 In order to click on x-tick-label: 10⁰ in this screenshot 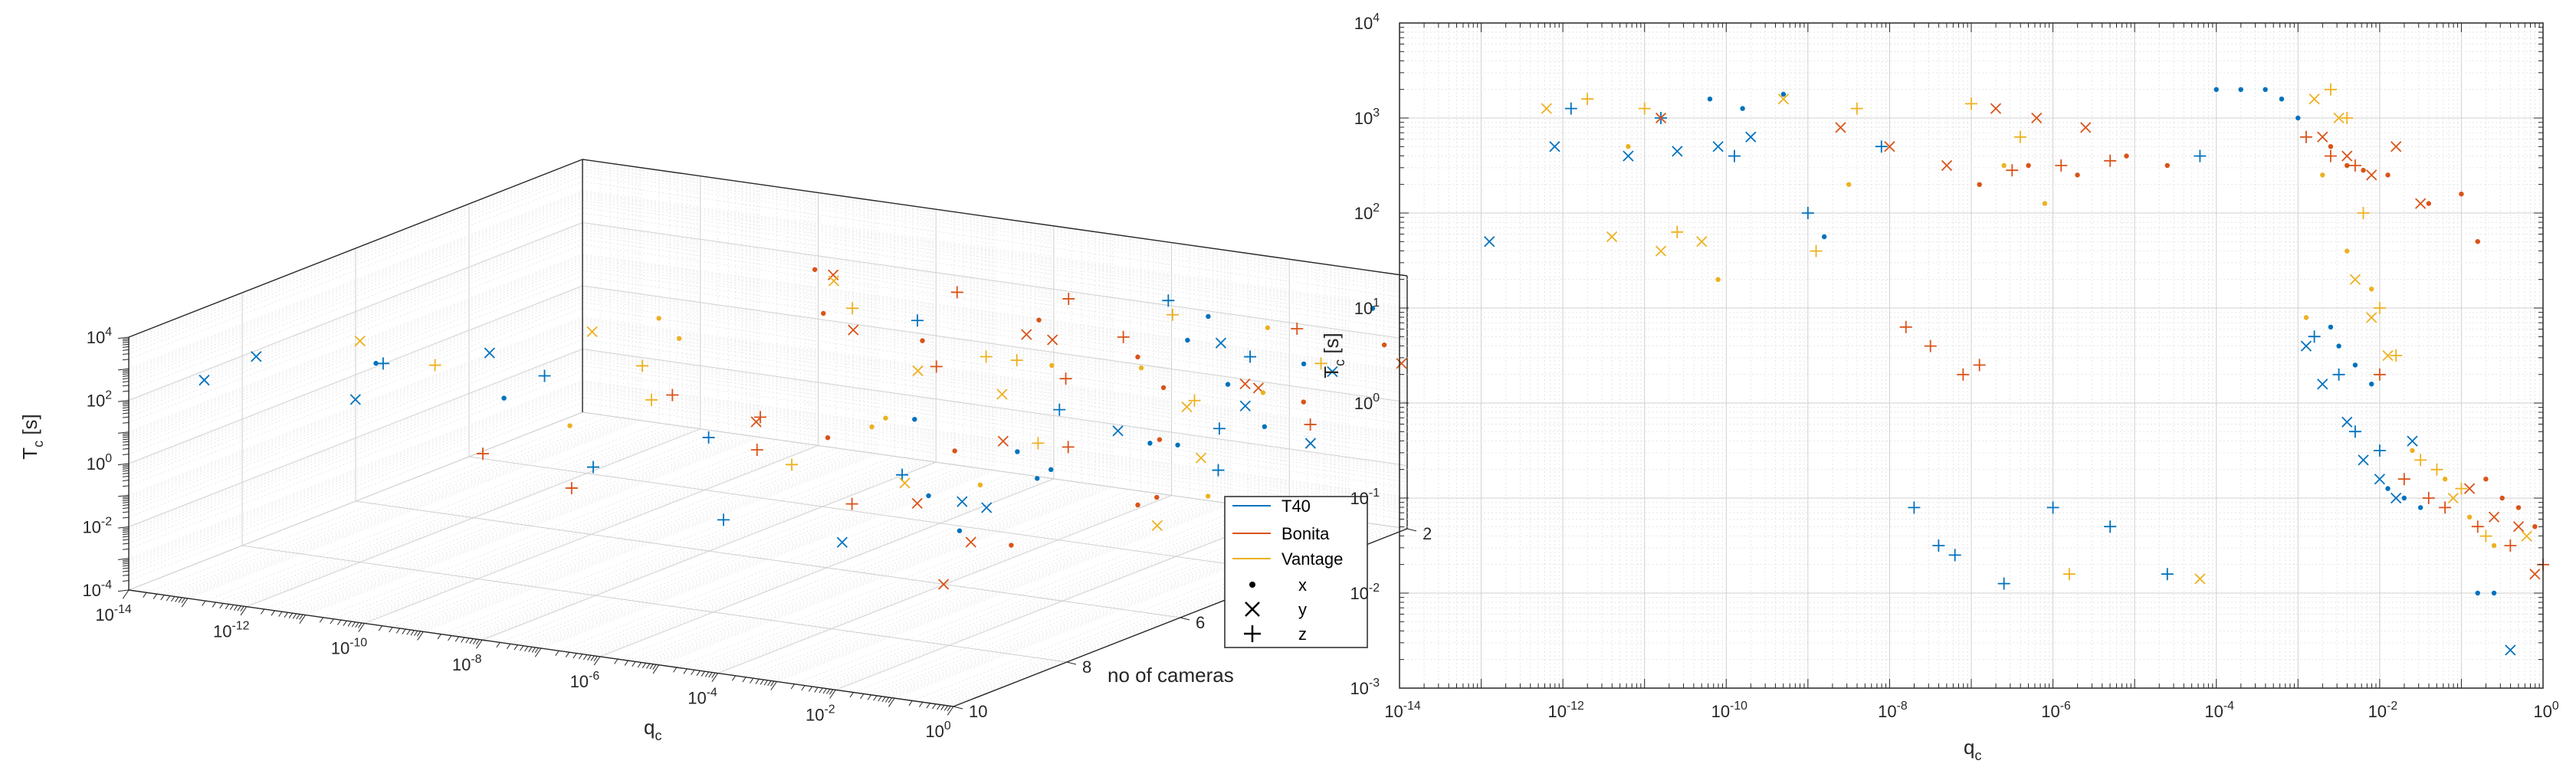, I will do `click(937, 731)`.